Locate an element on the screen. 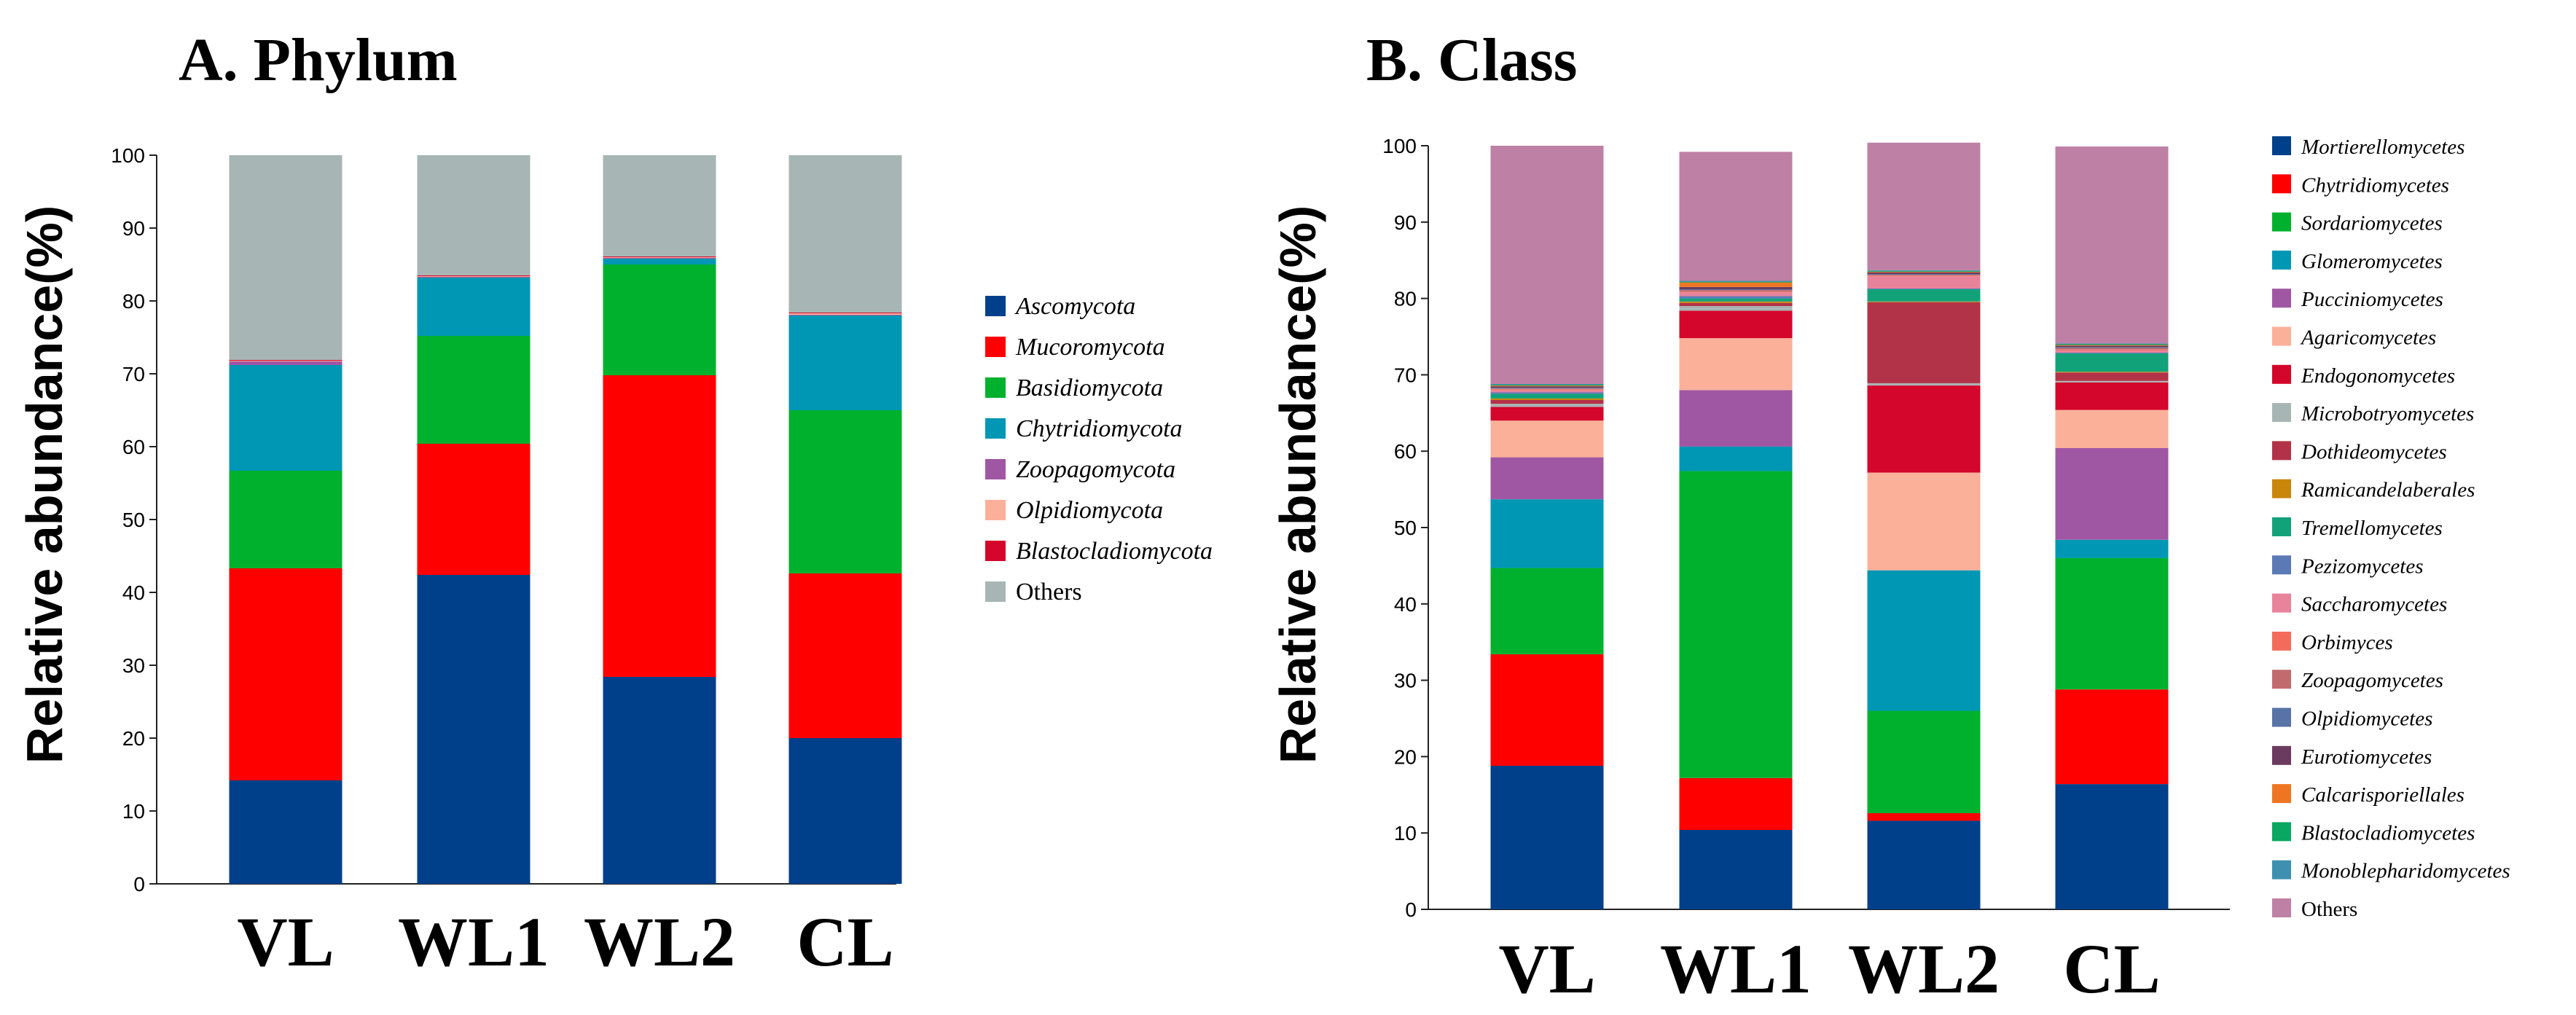  panel-b-bar-wl2-blastocladiomycetes is located at coordinates (1924, 271).